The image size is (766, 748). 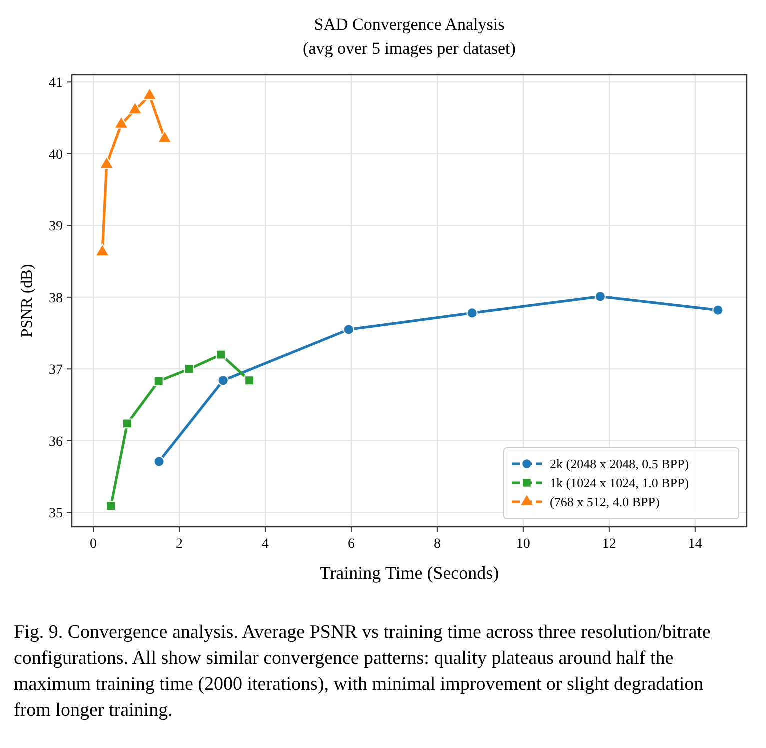 I want to click on caption: Fig. 9. Convergence analysis. Average PSNR vs training time across three resolution/bitrate configurations. All show similar convergence patterns: quality plateaus around half the maximum training time (2000 iterations), with minimal improvement or slight degradation from longer training., so click(x=362, y=671).